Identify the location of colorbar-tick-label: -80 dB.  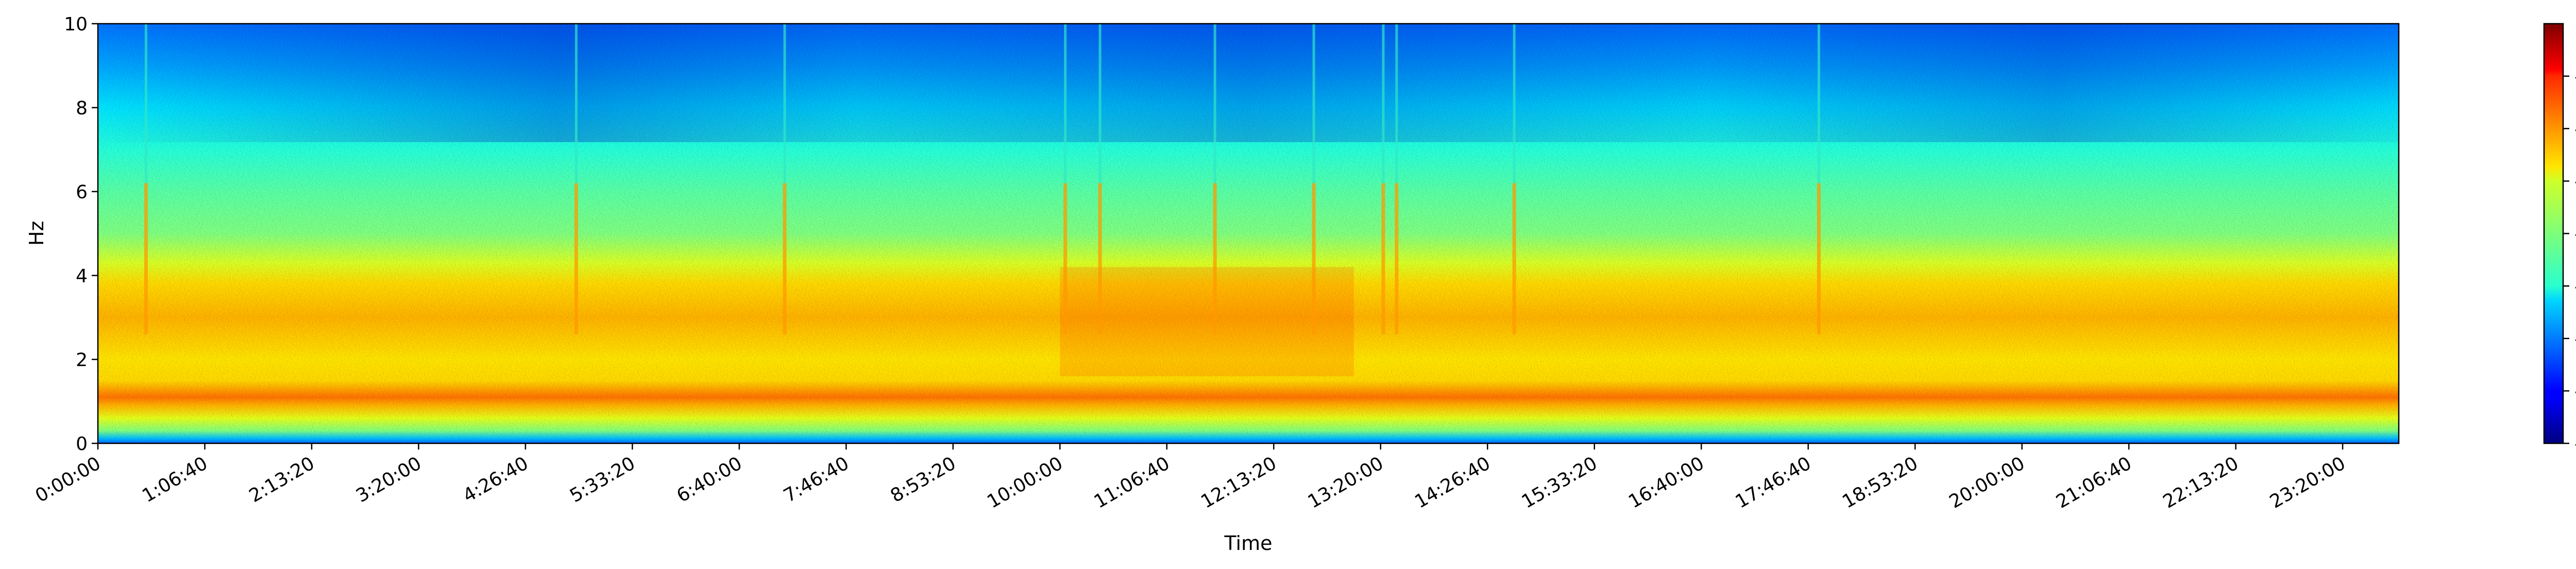
(2575, 444).